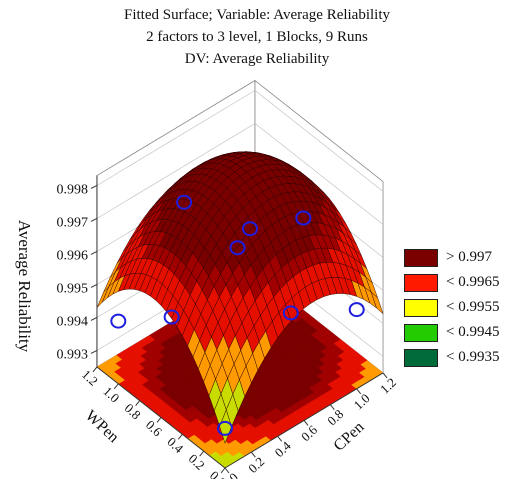 This screenshot has width=514, height=479. I want to click on z-tick-label: 0.994, so click(72, 321).